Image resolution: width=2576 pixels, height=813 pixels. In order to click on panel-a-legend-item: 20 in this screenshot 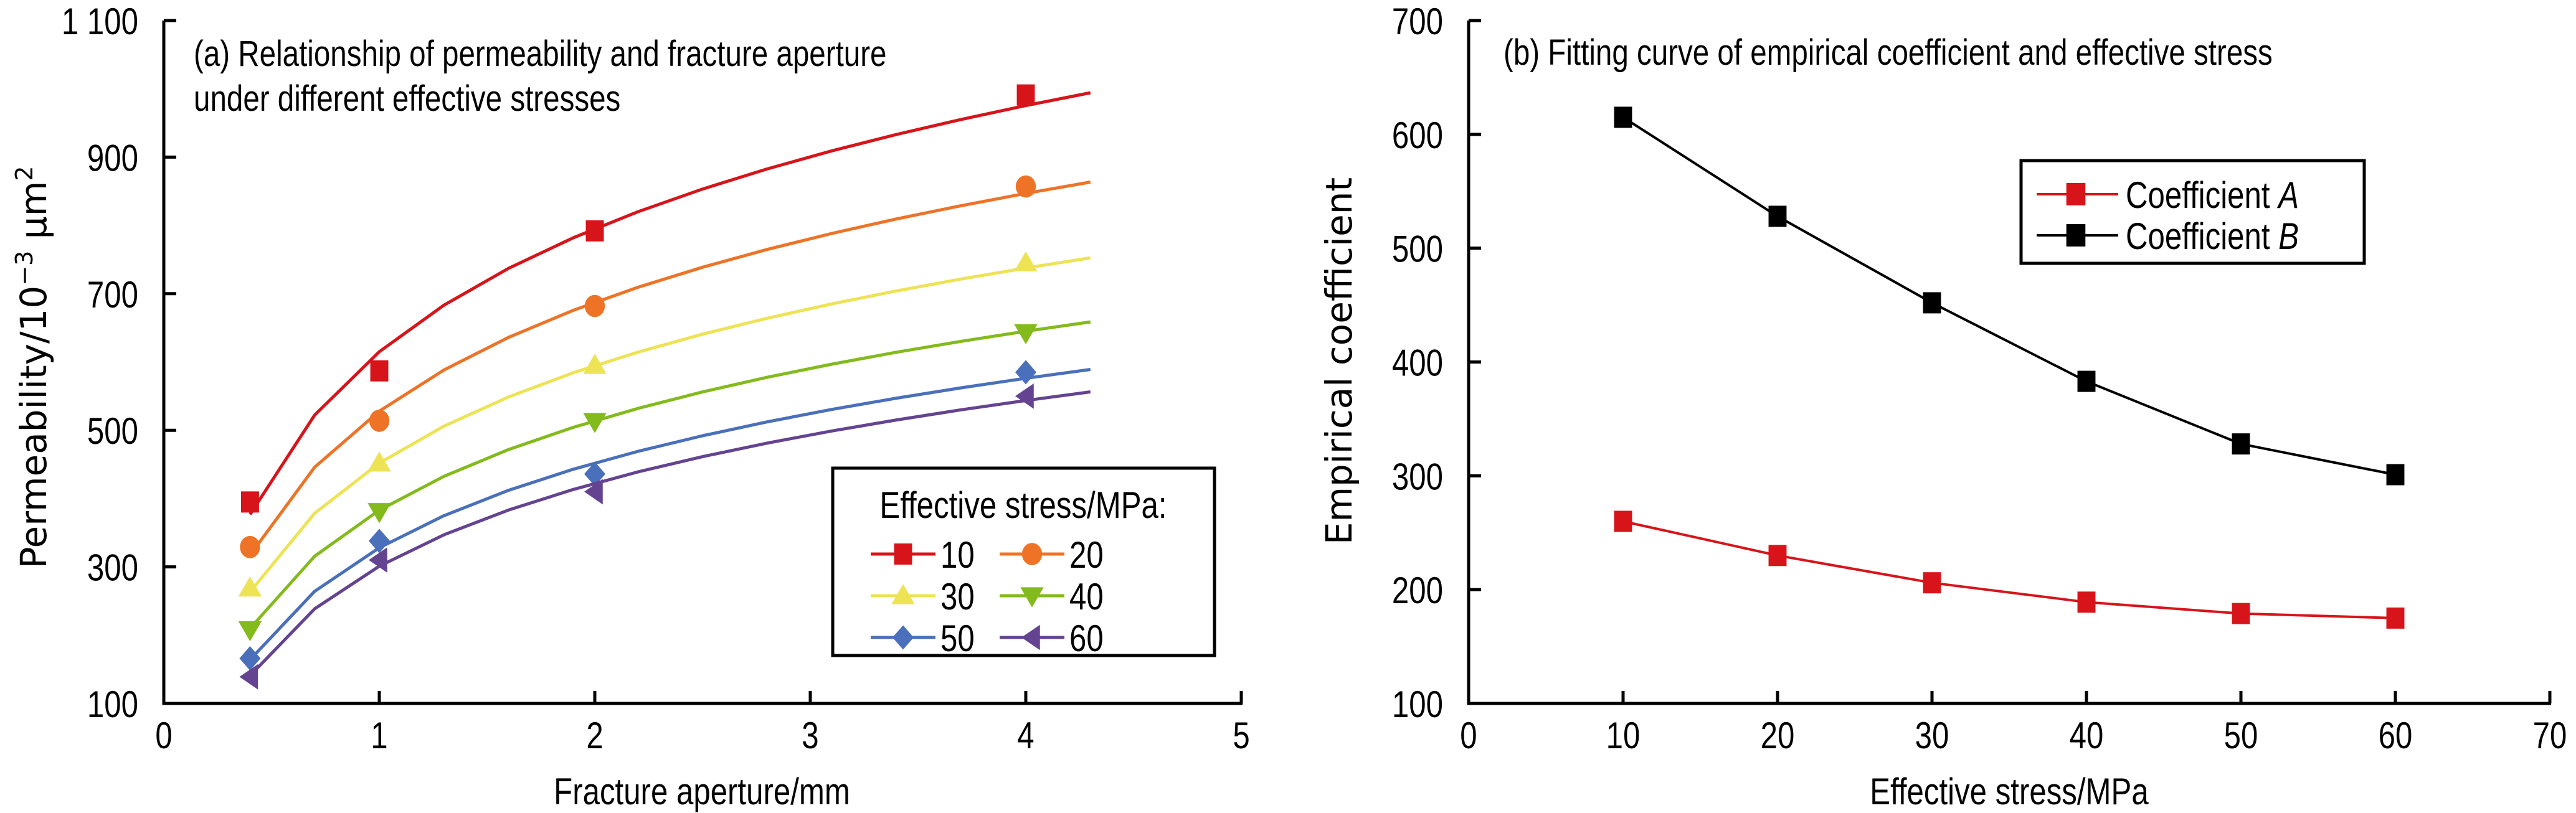, I will do `click(1052, 554)`.